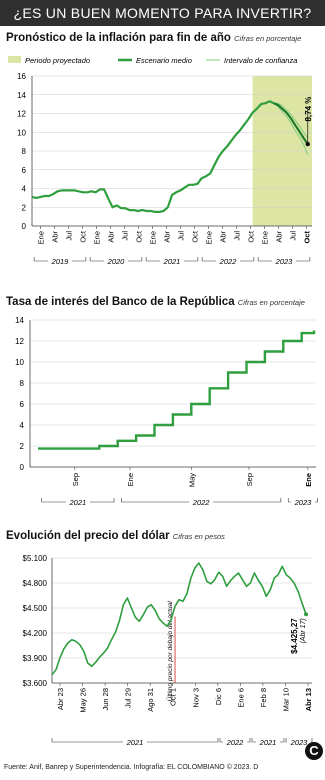  Describe the element at coordinates (307, 144) in the screenshot. I see `projection-end-point` at that location.